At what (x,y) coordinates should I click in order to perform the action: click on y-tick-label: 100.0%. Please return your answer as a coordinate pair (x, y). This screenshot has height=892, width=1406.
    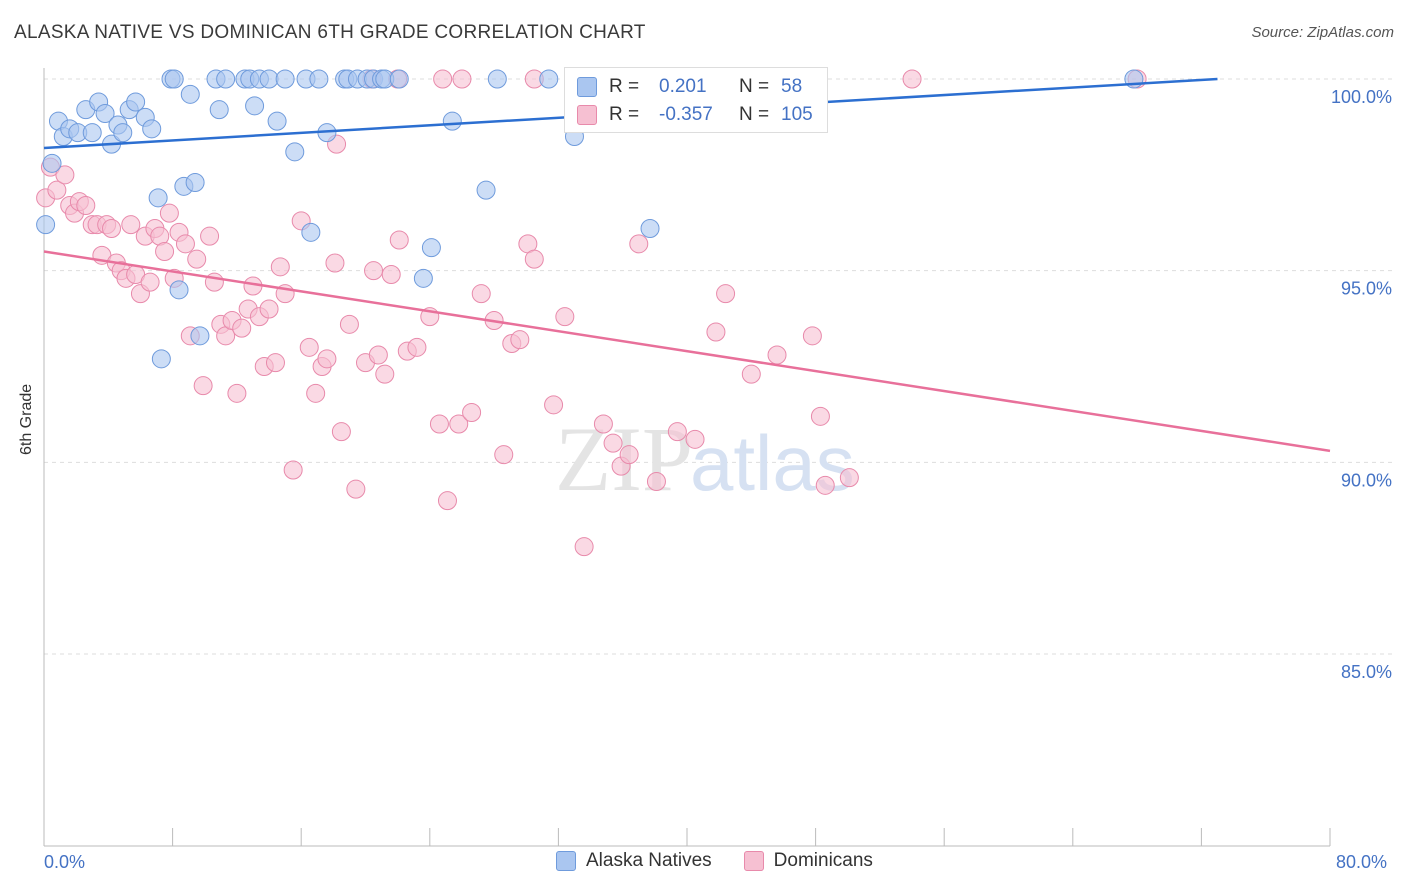
    Looking at the image, I should click on (1361, 97).